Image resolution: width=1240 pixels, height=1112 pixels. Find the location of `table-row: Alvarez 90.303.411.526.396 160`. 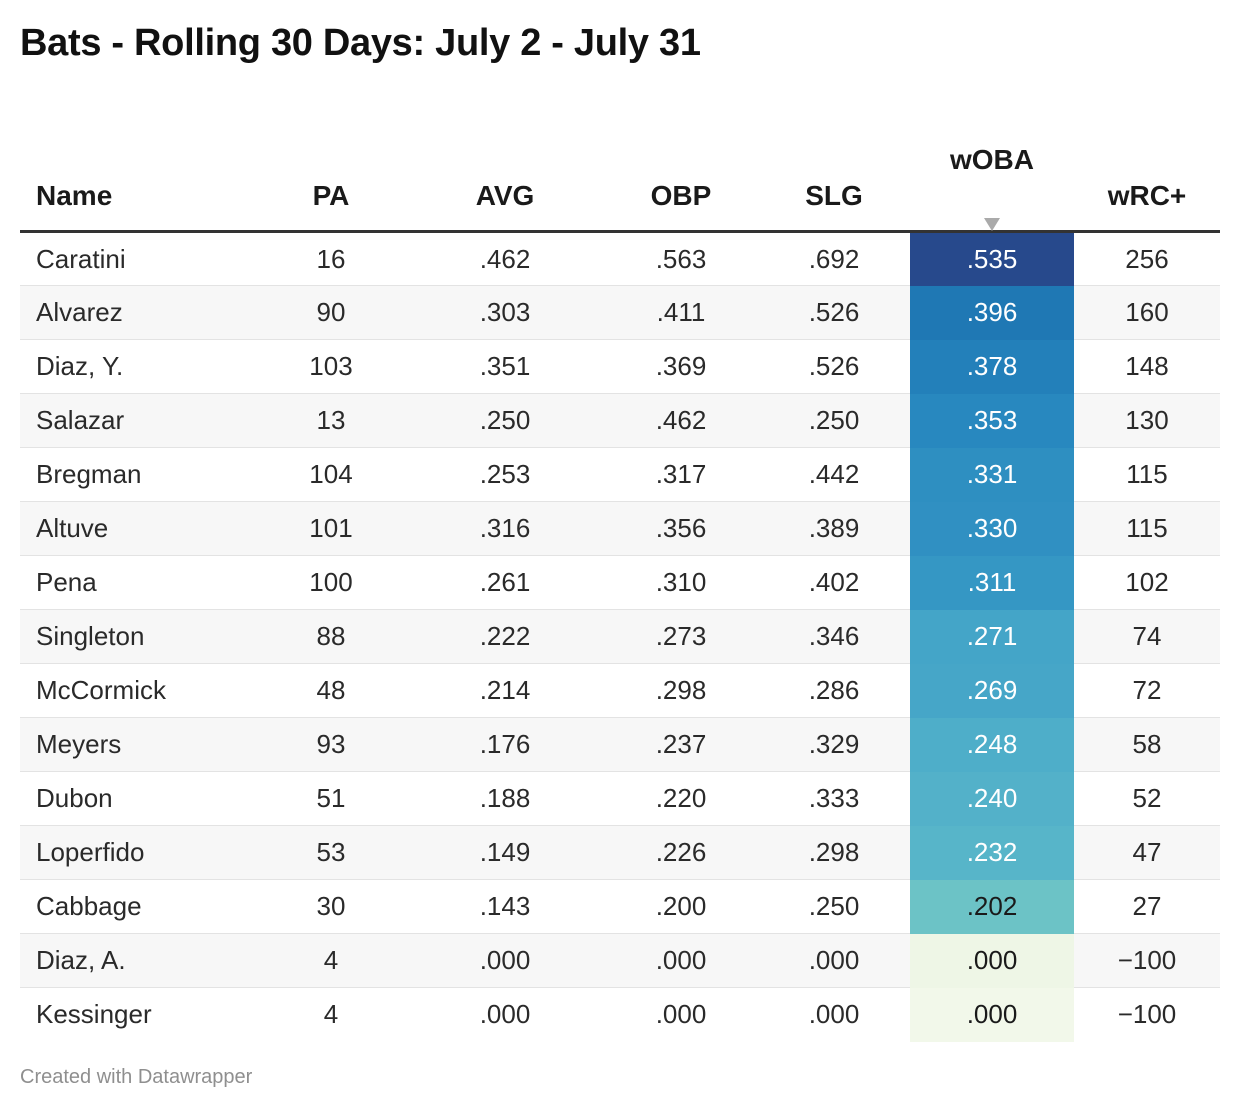

table-row: Alvarez 90.303.411.526.396 160 is located at coordinates (620, 312).